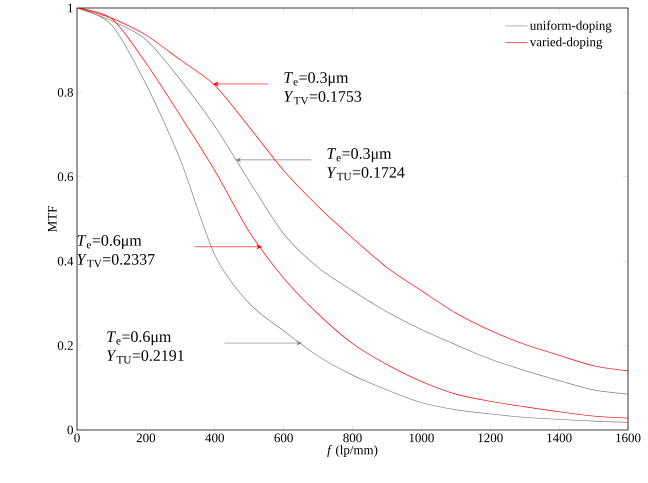  What do you see at coordinates (352, 451) in the screenshot?
I see `x-axis-title: f (lp/mm)` at bounding box center [352, 451].